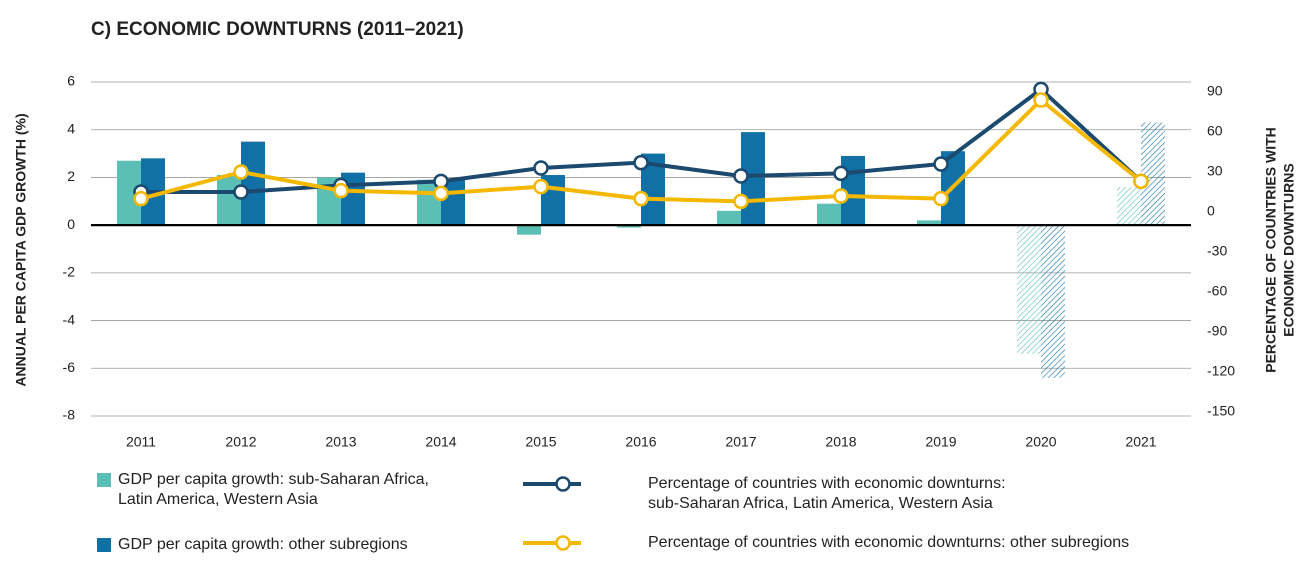 The image size is (1307, 573). What do you see at coordinates (69, 367) in the screenshot?
I see `y-tick-label: -6` at bounding box center [69, 367].